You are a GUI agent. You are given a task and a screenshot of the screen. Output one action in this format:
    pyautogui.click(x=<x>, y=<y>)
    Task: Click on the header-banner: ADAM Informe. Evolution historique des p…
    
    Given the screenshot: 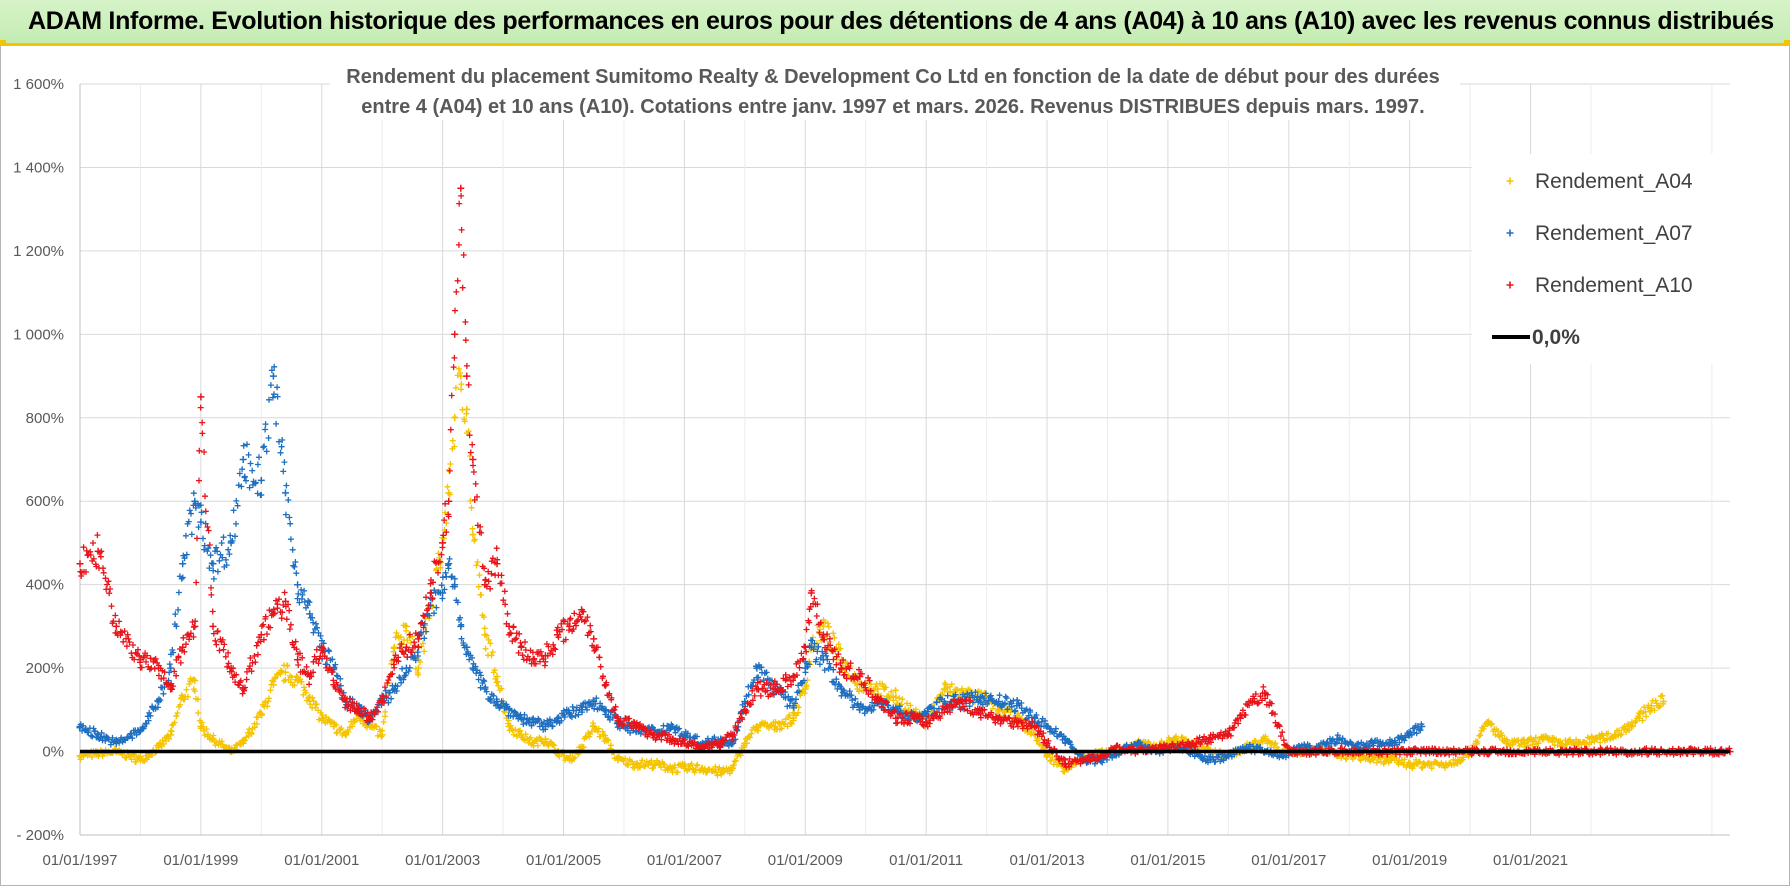 What is the action you would take?
    pyautogui.click(x=895, y=23)
    